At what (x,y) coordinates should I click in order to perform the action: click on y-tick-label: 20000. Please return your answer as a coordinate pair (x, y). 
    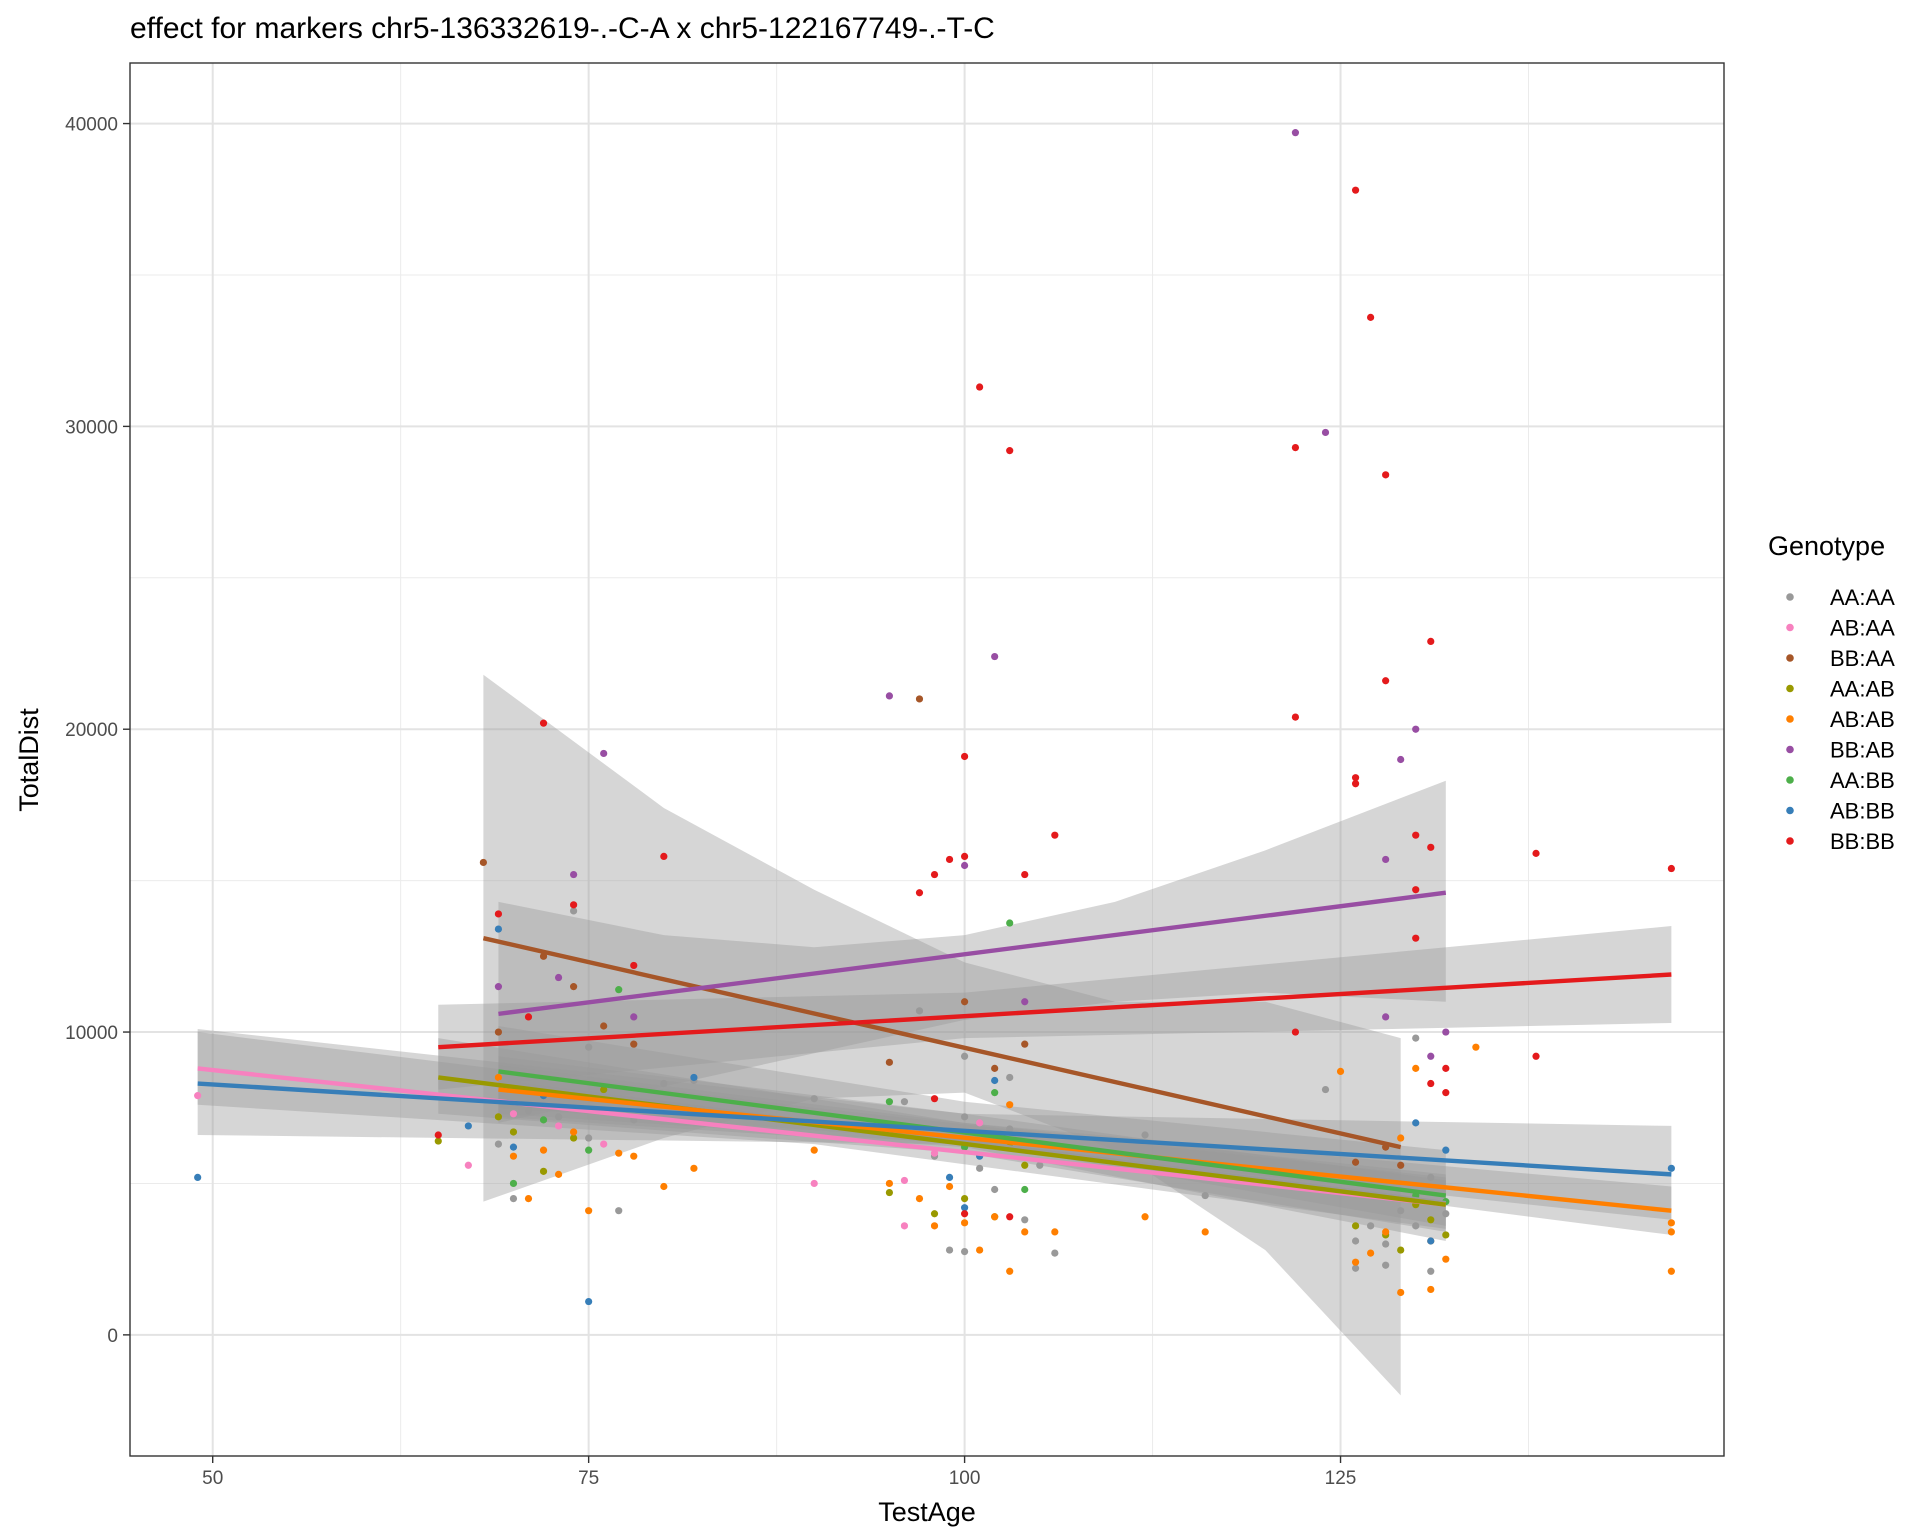
    Looking at the image, I should click on (91, 730).